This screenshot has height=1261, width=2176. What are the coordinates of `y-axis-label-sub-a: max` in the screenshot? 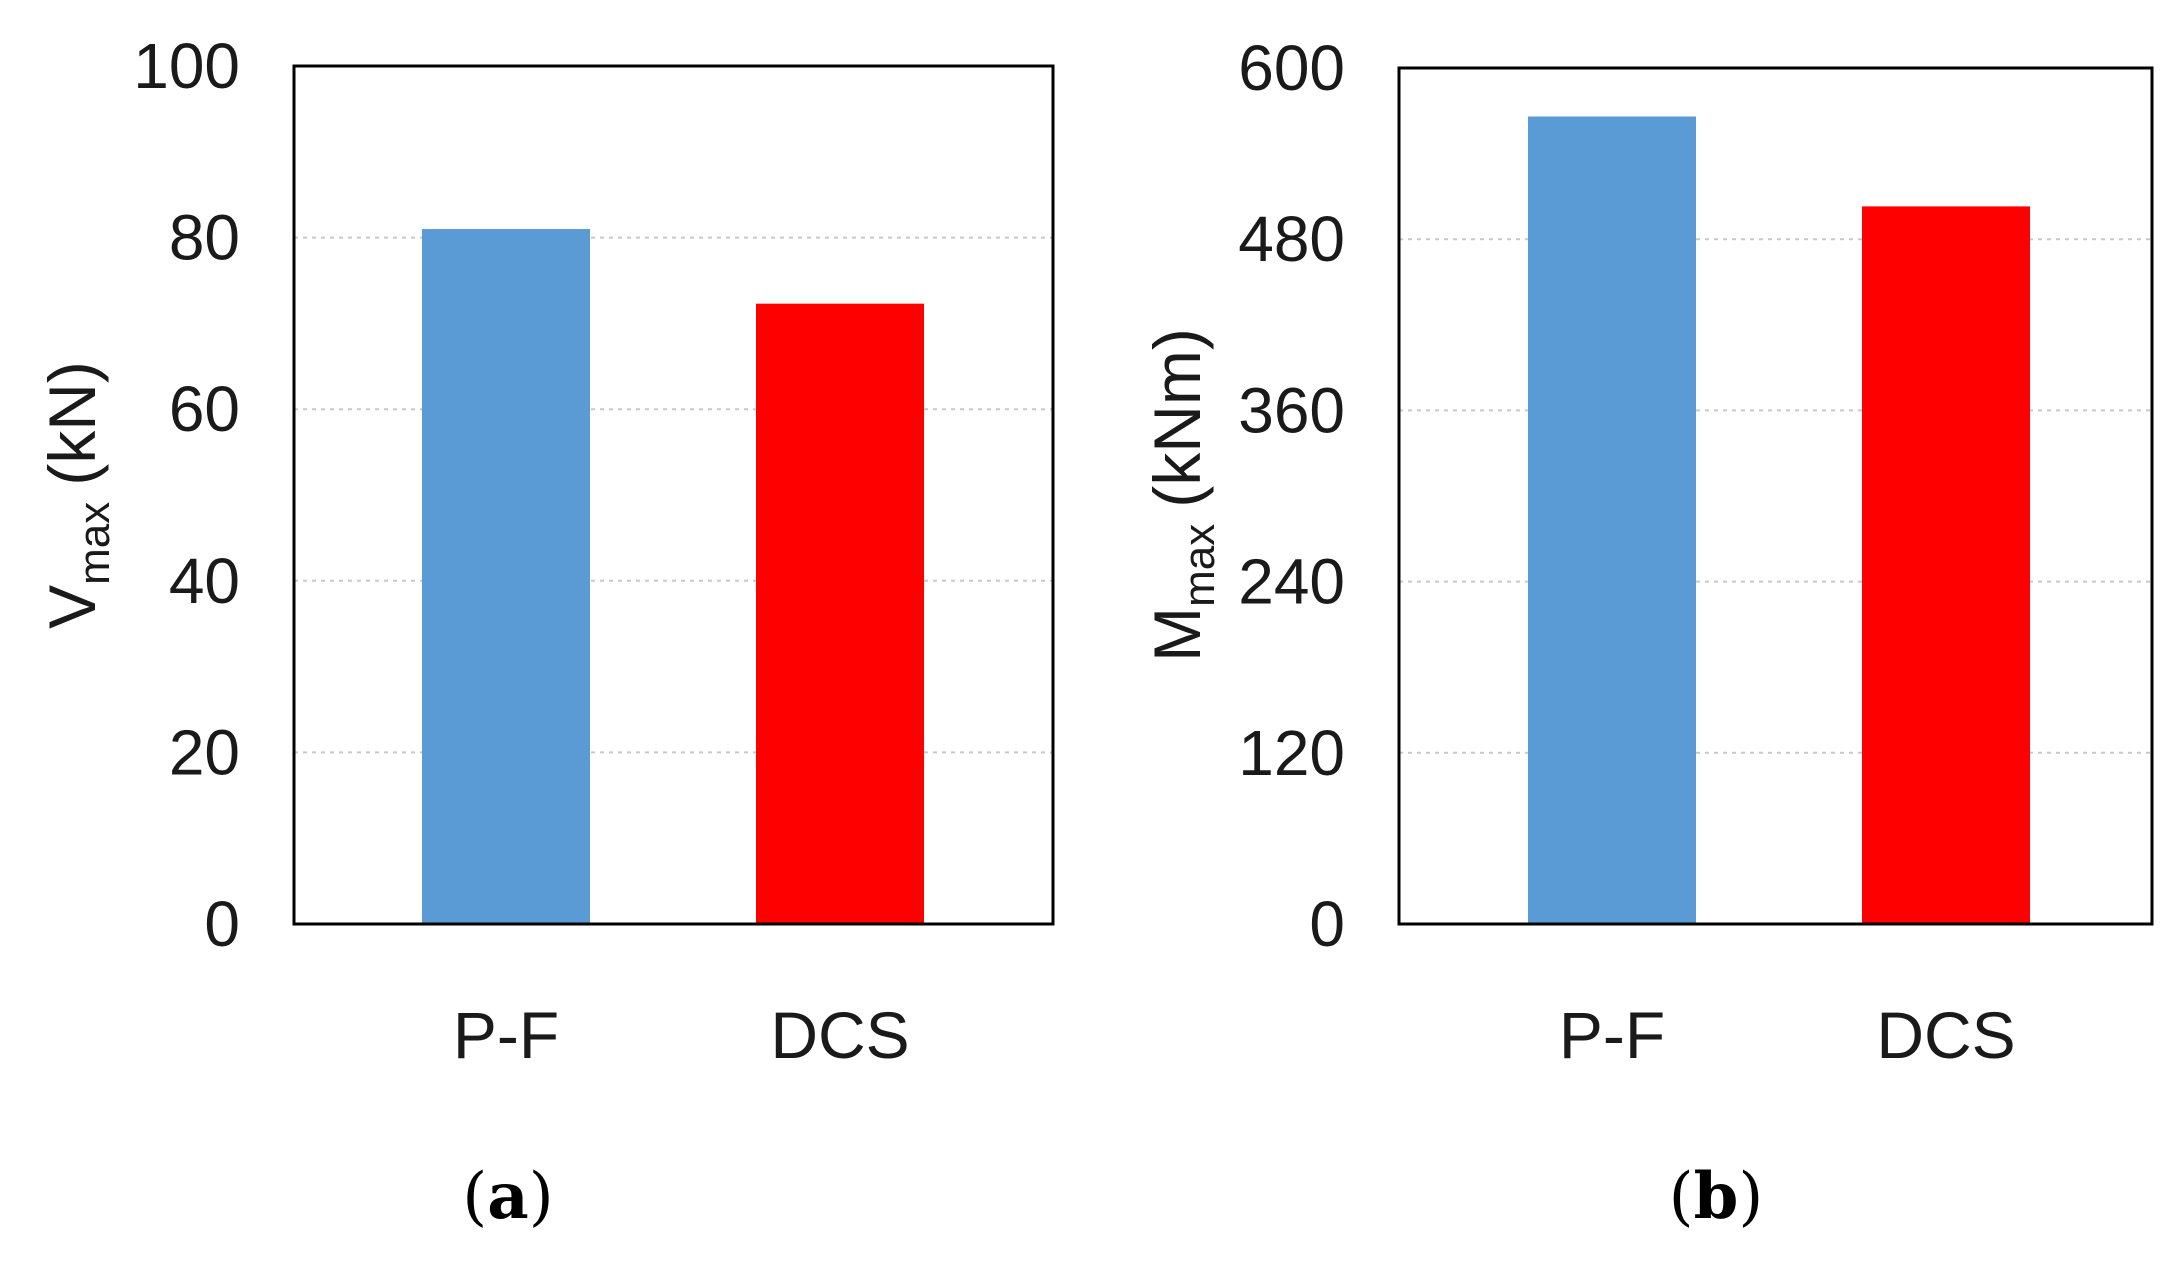 It's located at (94, 543).